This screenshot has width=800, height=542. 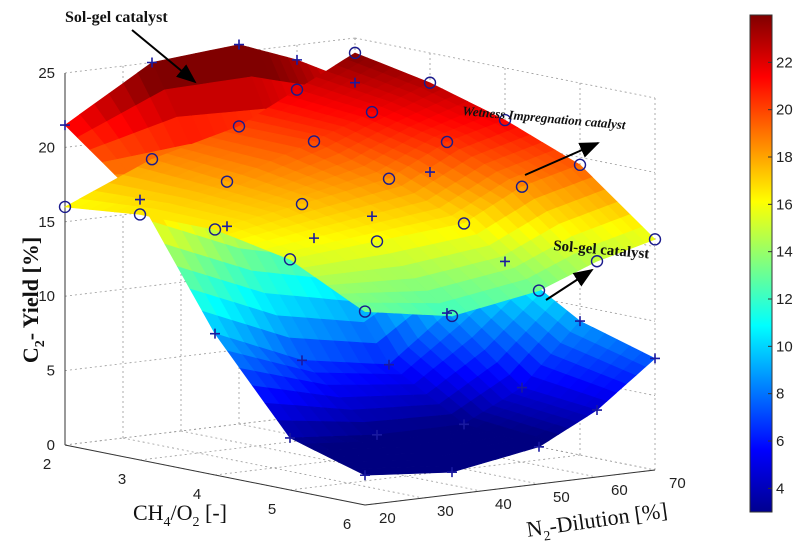 What do you see at coordinates (46, 147) in the screenshot?
I see `z-tick-label: 20` at bounding box center [46, 147].